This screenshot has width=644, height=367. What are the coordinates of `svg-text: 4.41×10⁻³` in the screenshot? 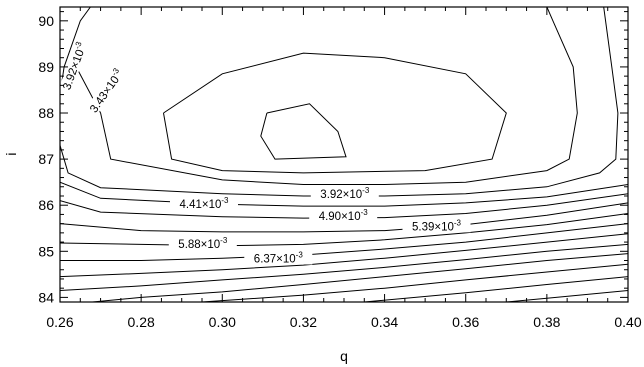 It's located at (204, 203).